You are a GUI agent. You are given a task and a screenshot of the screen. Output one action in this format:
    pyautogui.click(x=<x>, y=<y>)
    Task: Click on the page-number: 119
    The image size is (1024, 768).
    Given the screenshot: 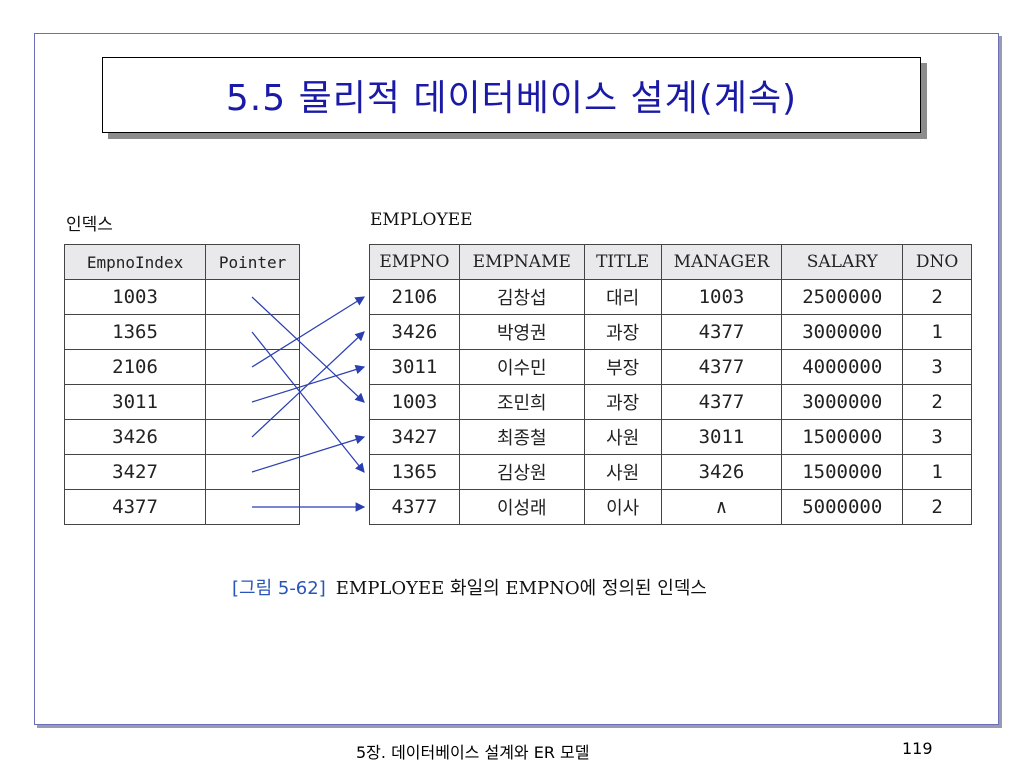 What is the action you would take?
    pyautogui.click(x=917, y=748)
    